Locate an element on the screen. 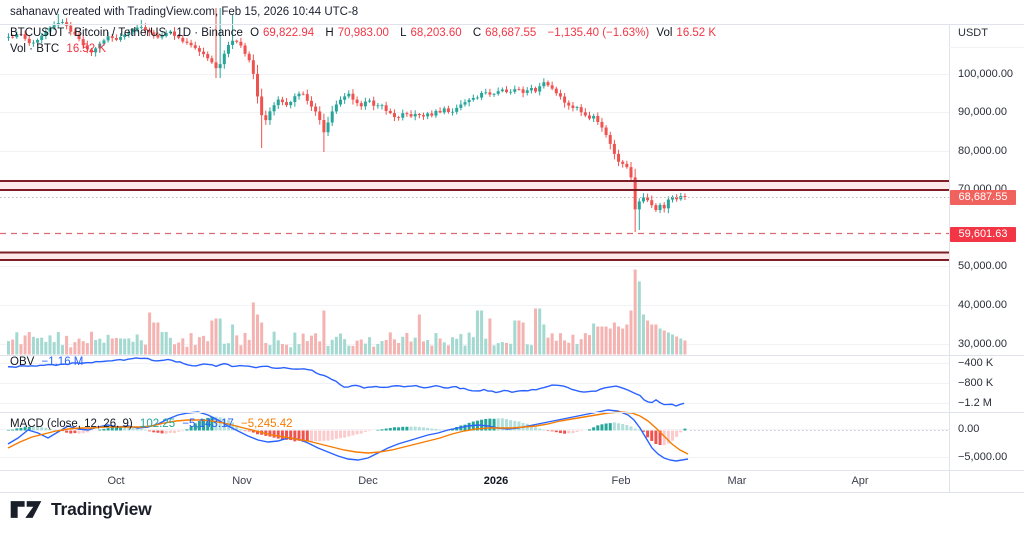 The height and width of the screenshot is (536, 1024). time-tick-label: Dec is located at coordinates (368, 481).